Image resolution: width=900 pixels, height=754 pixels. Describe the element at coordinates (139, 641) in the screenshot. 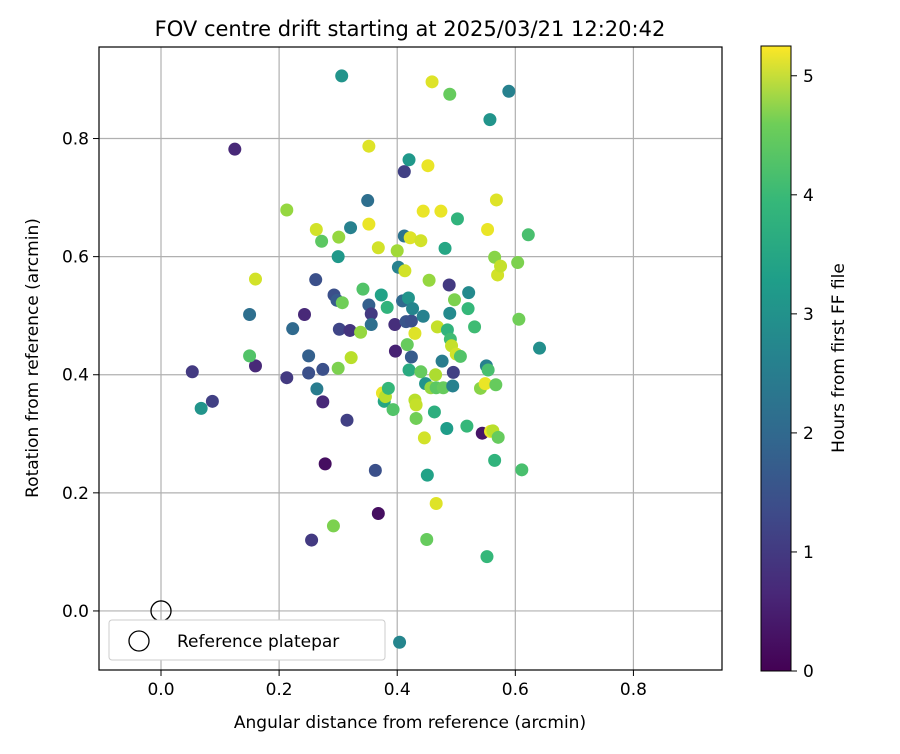

I see `legend-marker-icon` at that location.